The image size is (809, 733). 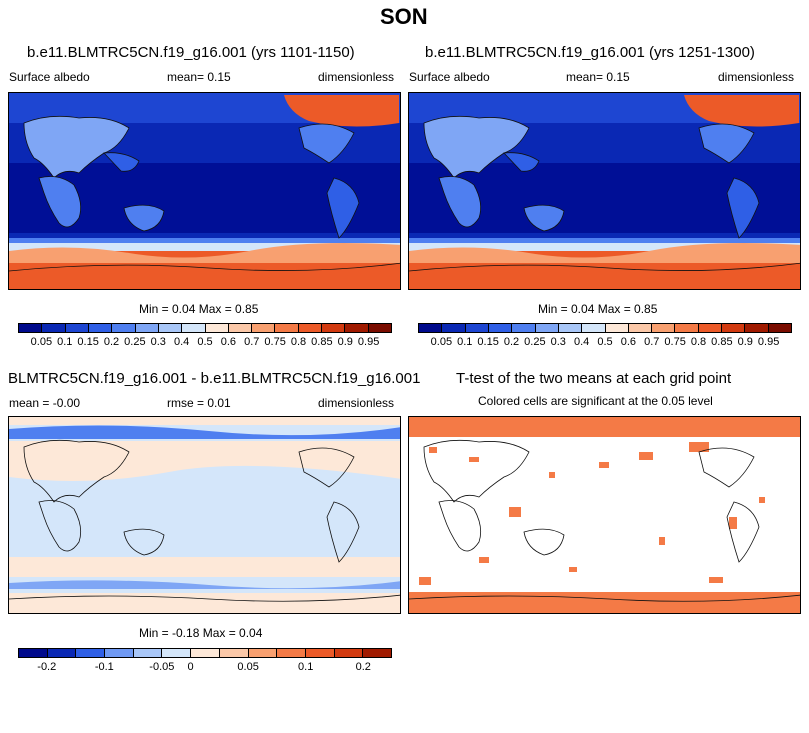 I want to click on colorbar-albedo-left, so click(x=205, y=328).